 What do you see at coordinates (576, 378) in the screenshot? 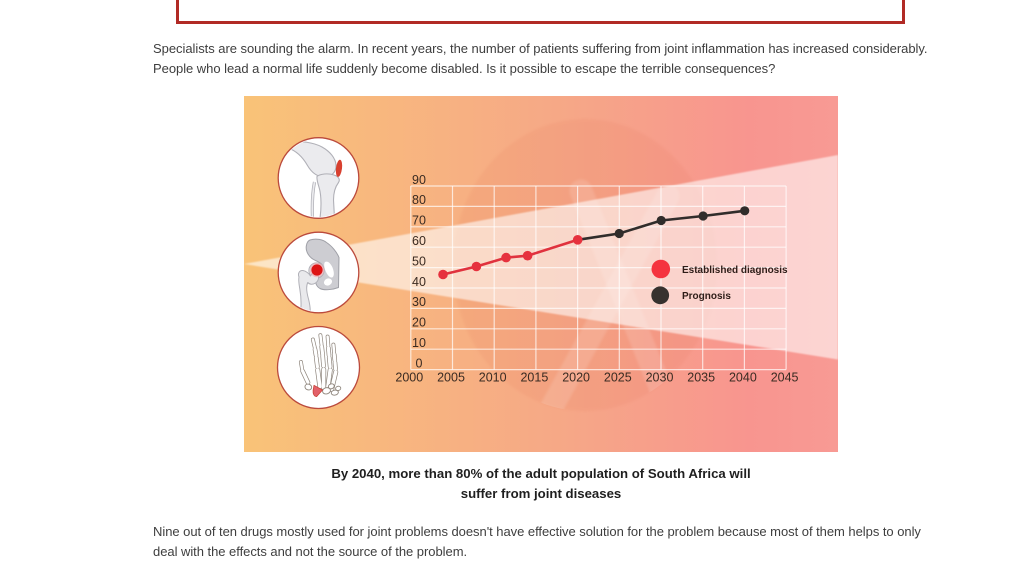
I see `svg-text: 2020` at bounding box center [576, 378].